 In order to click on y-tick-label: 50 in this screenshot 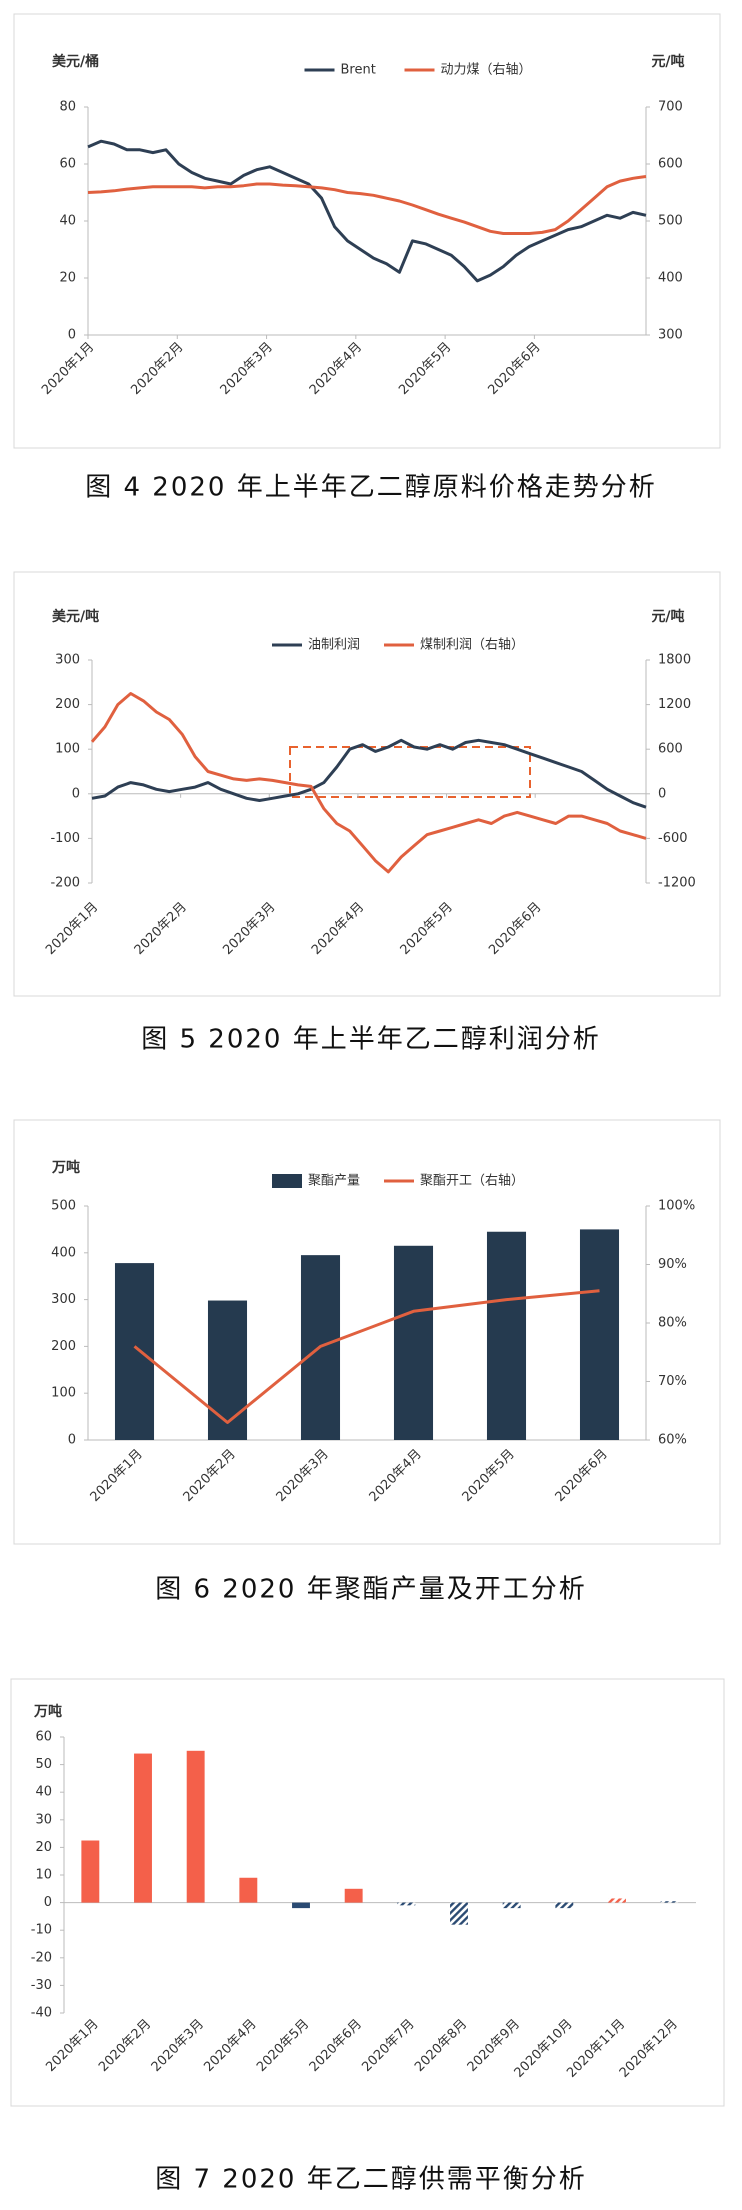, I will do `click(43, 1764)`.